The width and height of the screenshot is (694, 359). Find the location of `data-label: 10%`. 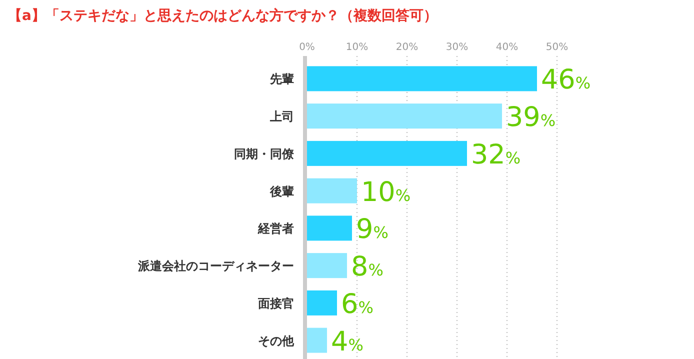

data-label: 10% is located at coordinates (386, 192).